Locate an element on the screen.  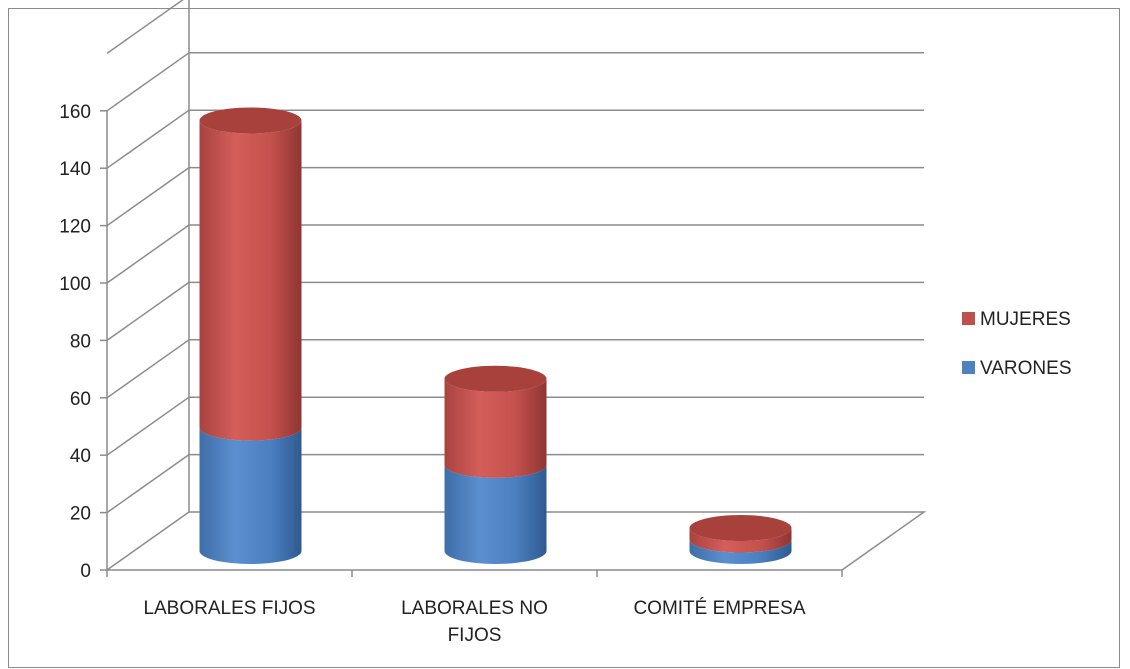
y-tick-label: 20 is located at coordinates (80, 514).